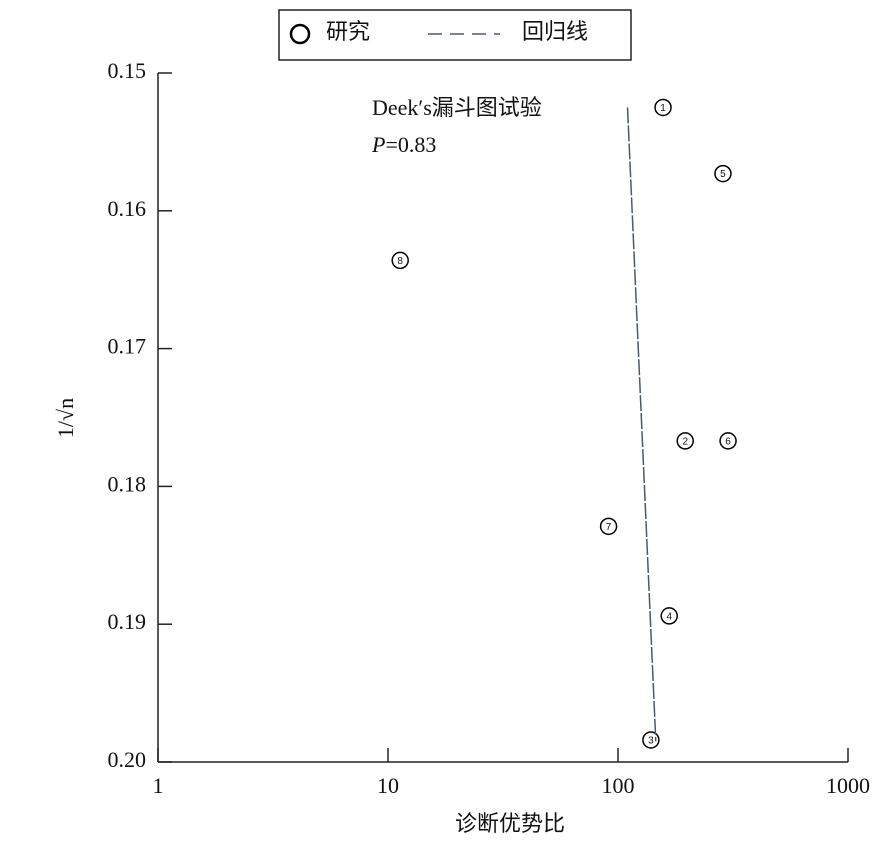 The image size is (896, 853). I want to click on point-label: 5, so click(723, 174).